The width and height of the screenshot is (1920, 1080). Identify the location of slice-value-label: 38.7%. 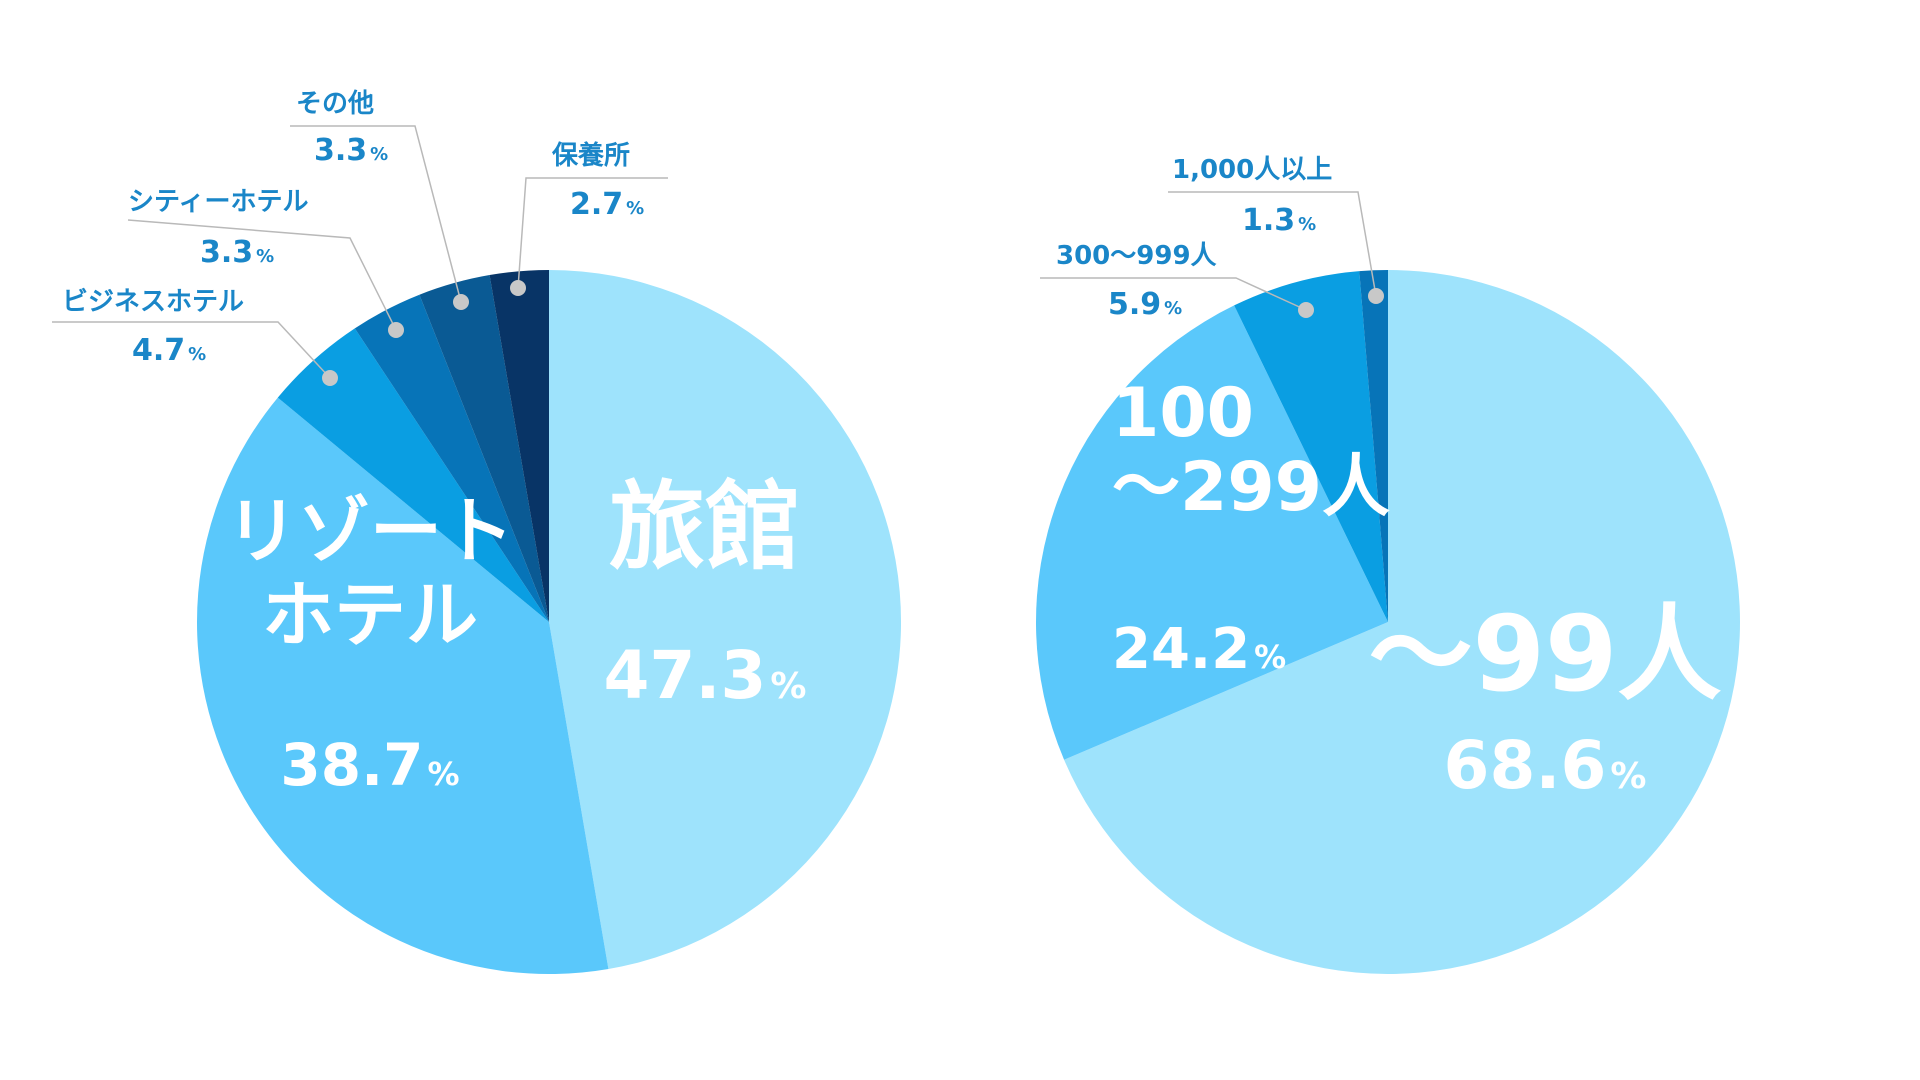
(369, 765).